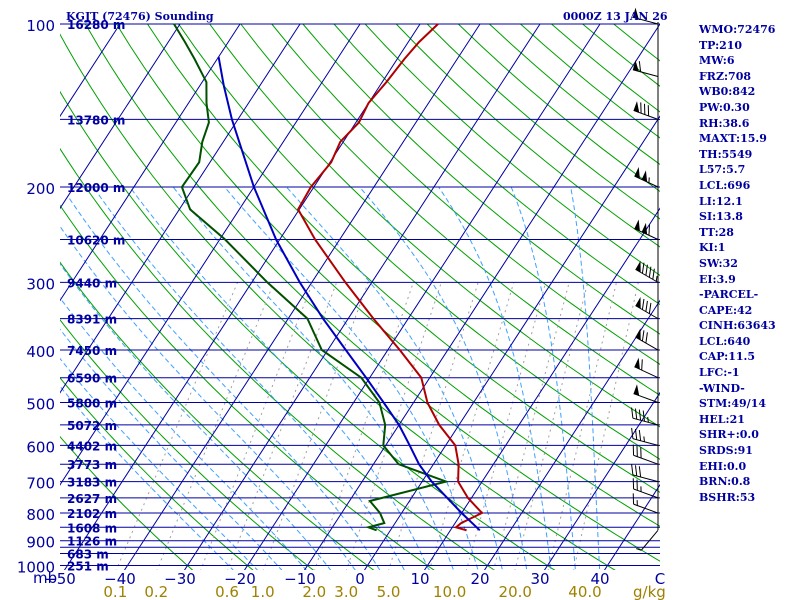 Image resolution: width=800 pixels, height=600 pixels. What do you see at coordinates (92, 426) in the screenshot?
I see `height-label: 5072 m` at bounding box center [92, 426].